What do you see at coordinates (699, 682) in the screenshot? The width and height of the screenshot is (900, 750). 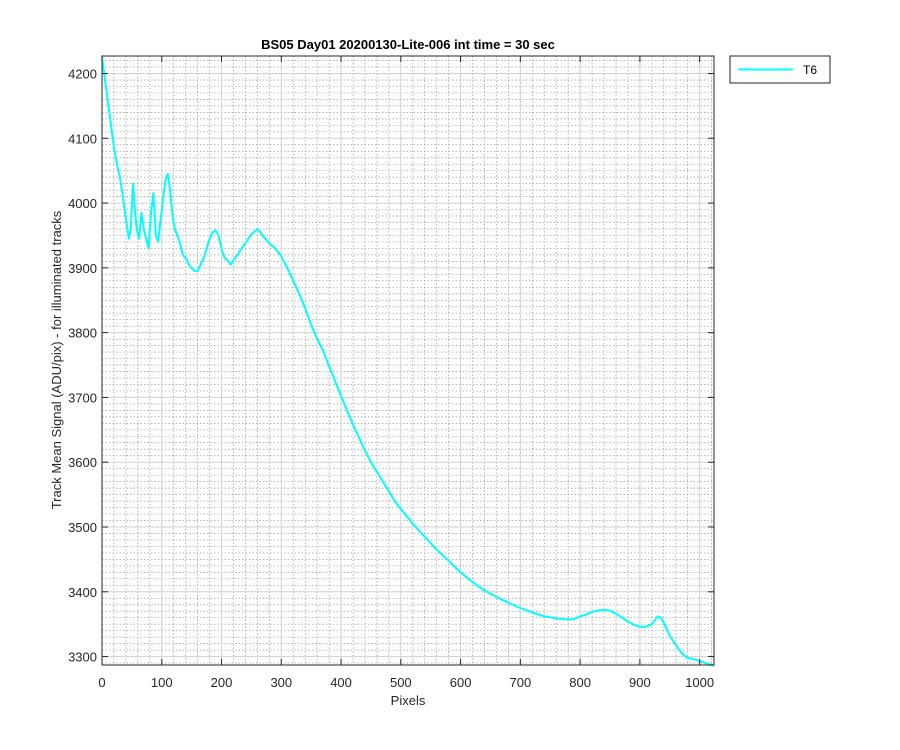 I see `x-tick-label: 1000` at bounding box center [699, 682].